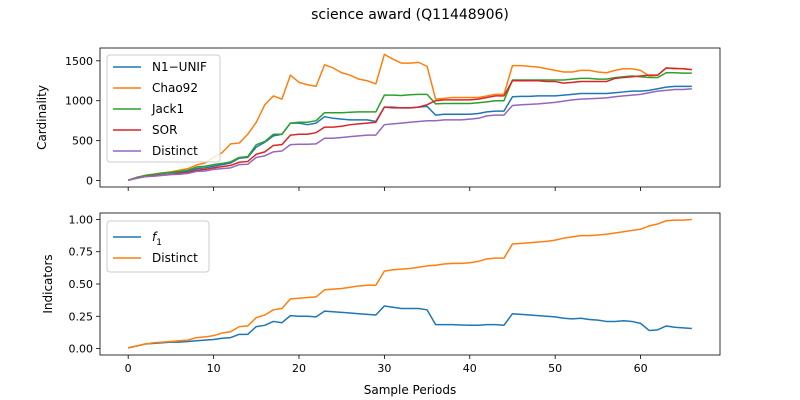  Describe the element at coordinates (79, 61) in the screenshot. I see `y-tick-label-0-3: 1500` at that location.